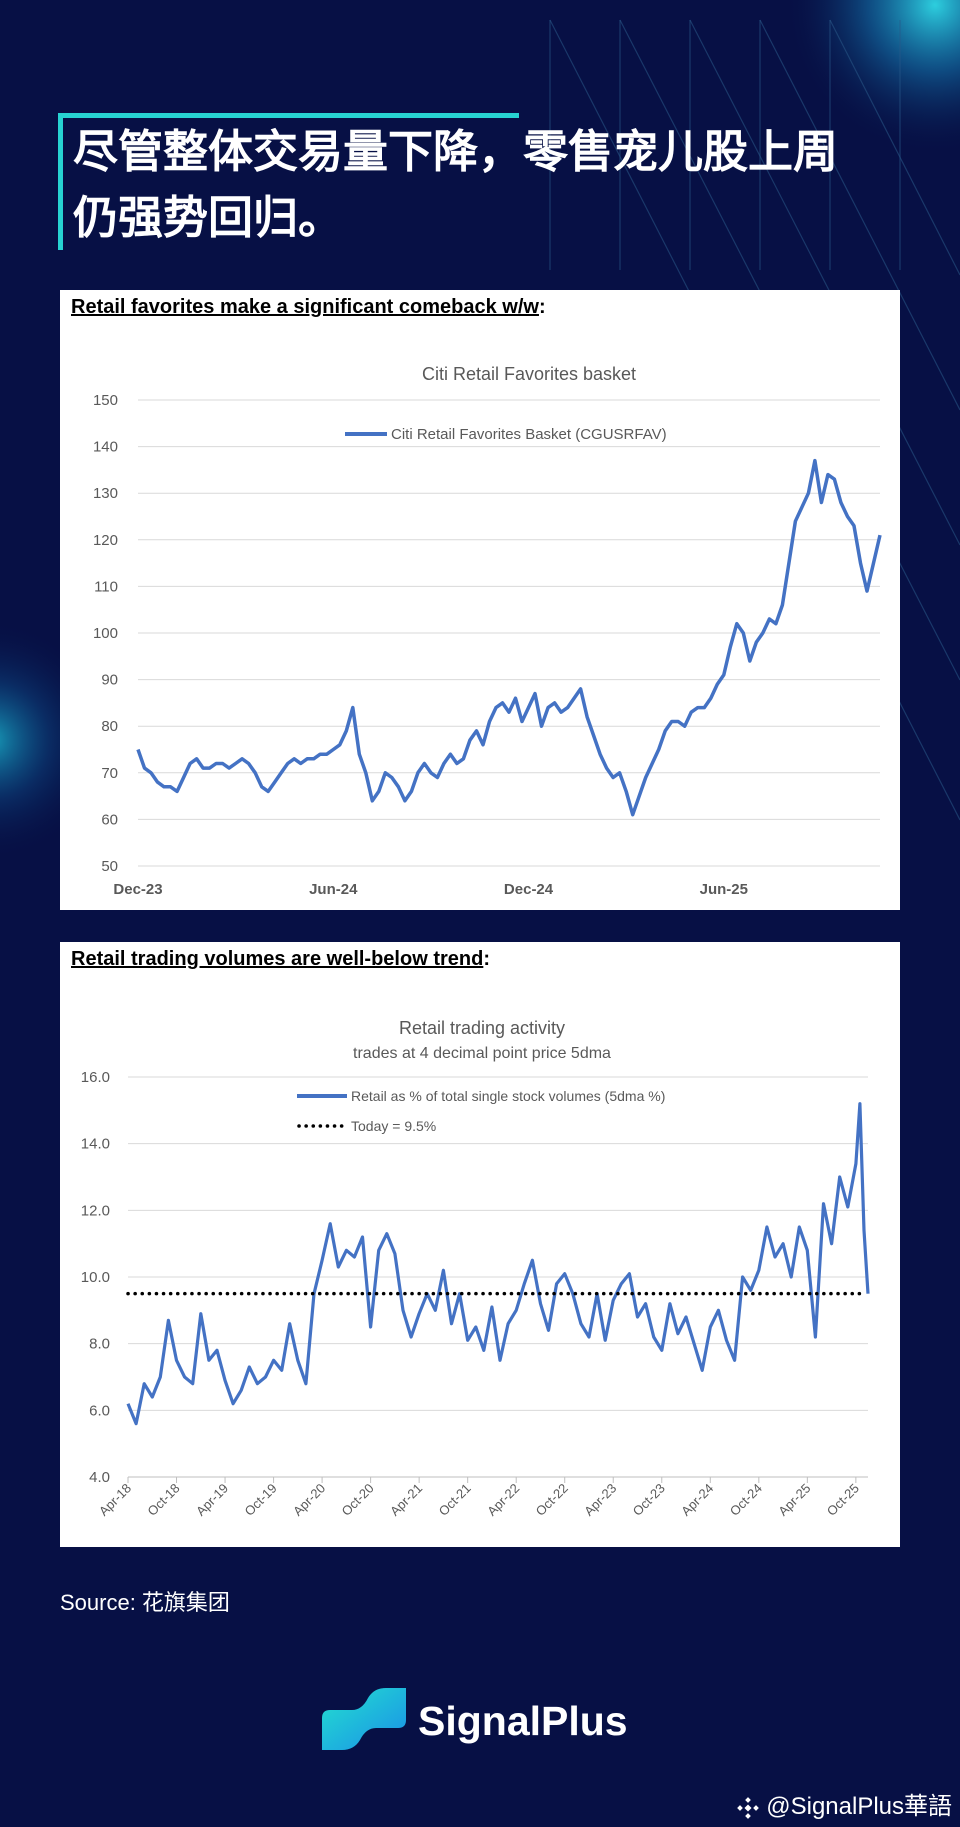 This screenshot has width=960, height=1827. Describe the element at coordinates (105, 493) in the screenshot. I see `y-tick-label: 130` at that location.